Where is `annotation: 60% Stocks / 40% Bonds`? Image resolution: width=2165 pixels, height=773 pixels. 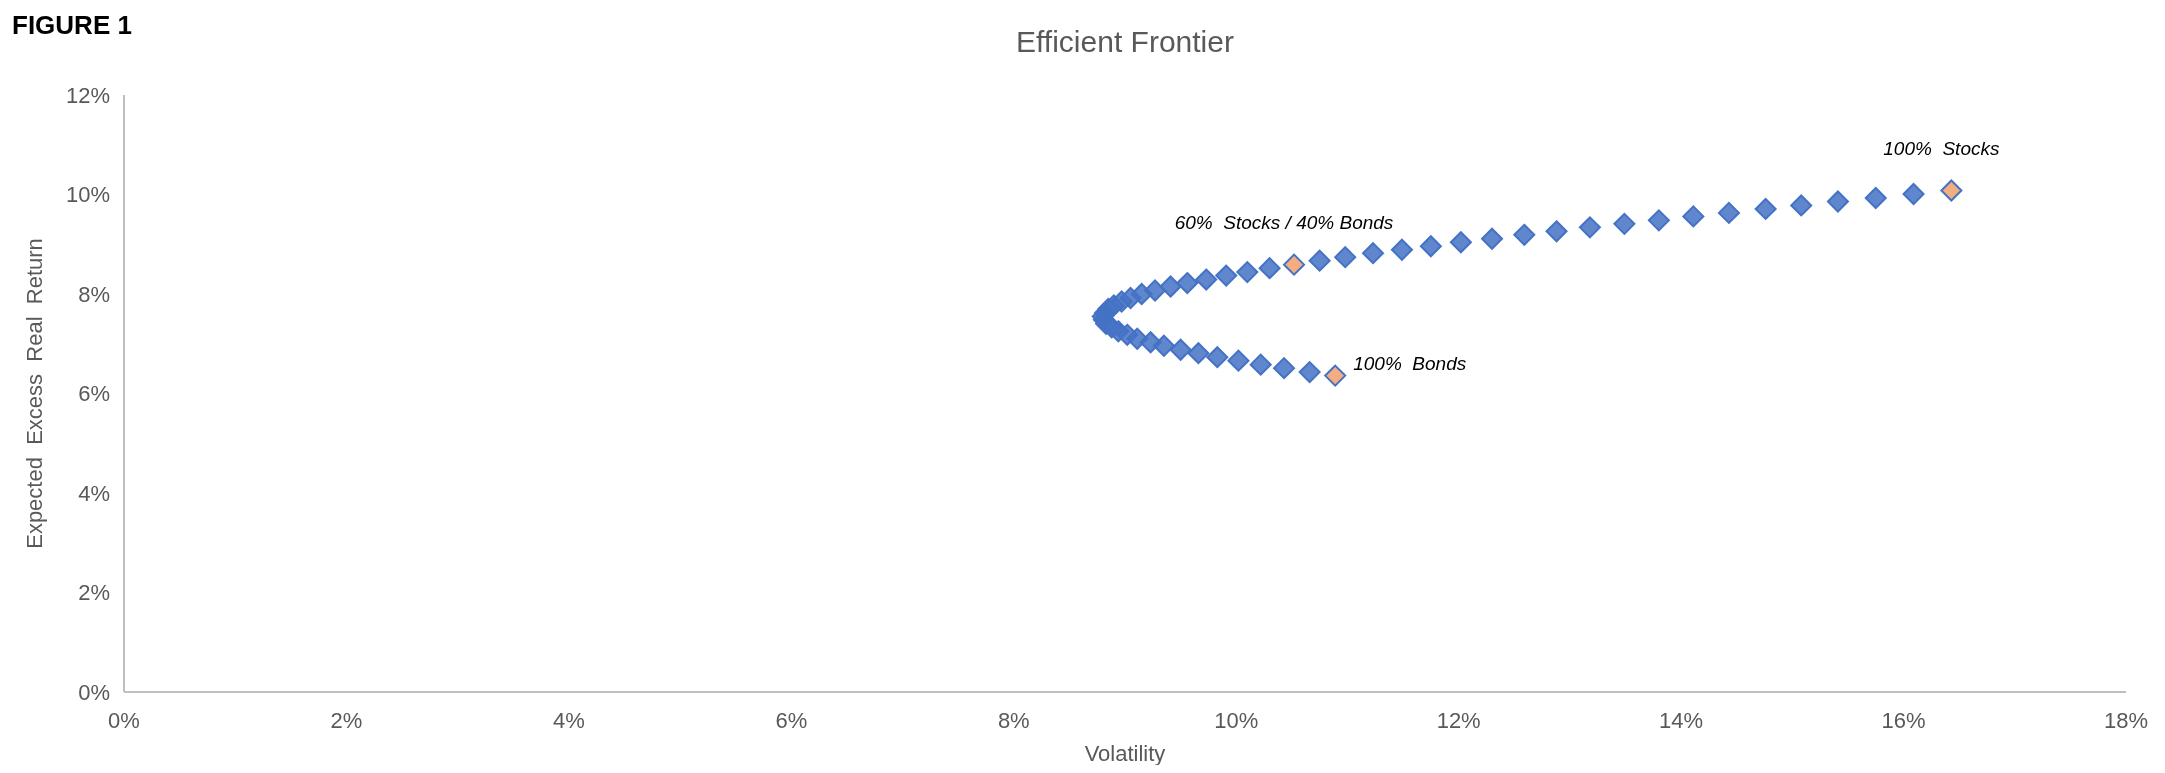
annotation: 60% Stocks / 40% Bonds is located at coordinates (1284, 222).